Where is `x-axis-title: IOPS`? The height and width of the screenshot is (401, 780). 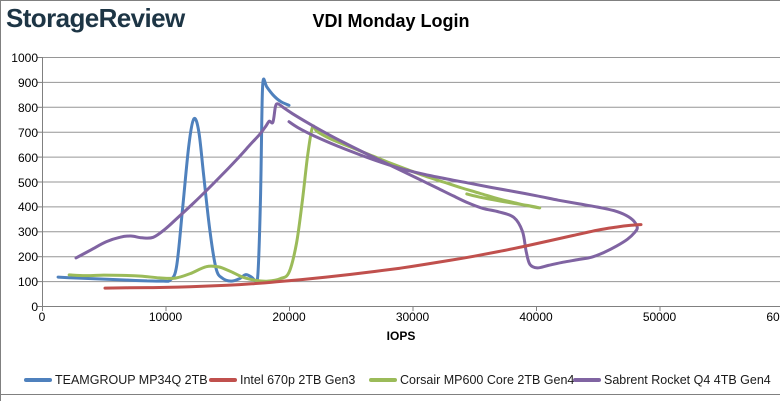 x-axis-title: IOPS is located at coordinates (401, 336).